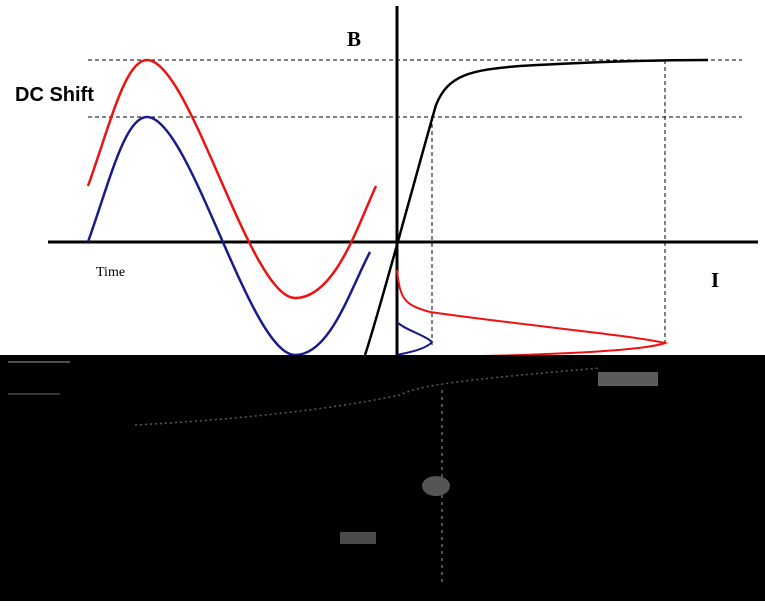 This screenshot has width=765, height=606. Describe the element at coordinates (110, 272) in the screenshot. I see `time-axis-label: Time` at that location.